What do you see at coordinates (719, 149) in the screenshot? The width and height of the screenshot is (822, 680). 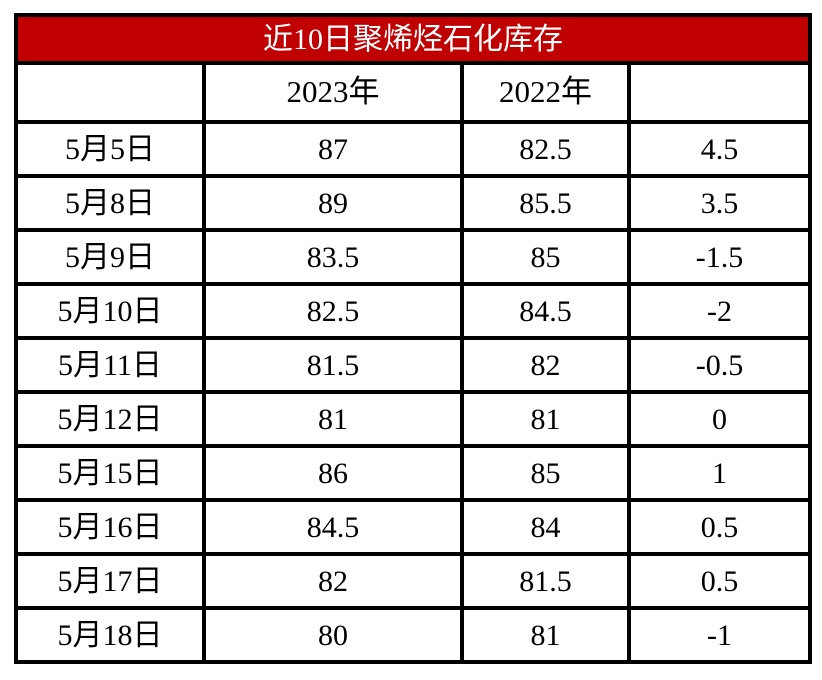 I see `value-cell: 4.5` at bounding box center [719, 149].